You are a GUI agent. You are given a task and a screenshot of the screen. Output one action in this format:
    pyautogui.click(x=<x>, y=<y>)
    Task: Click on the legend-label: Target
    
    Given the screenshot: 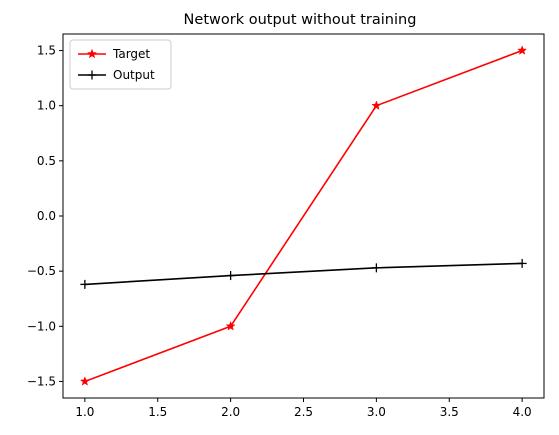 What is the action you would take?
    pyautogui.click(x=131, y=54)
    